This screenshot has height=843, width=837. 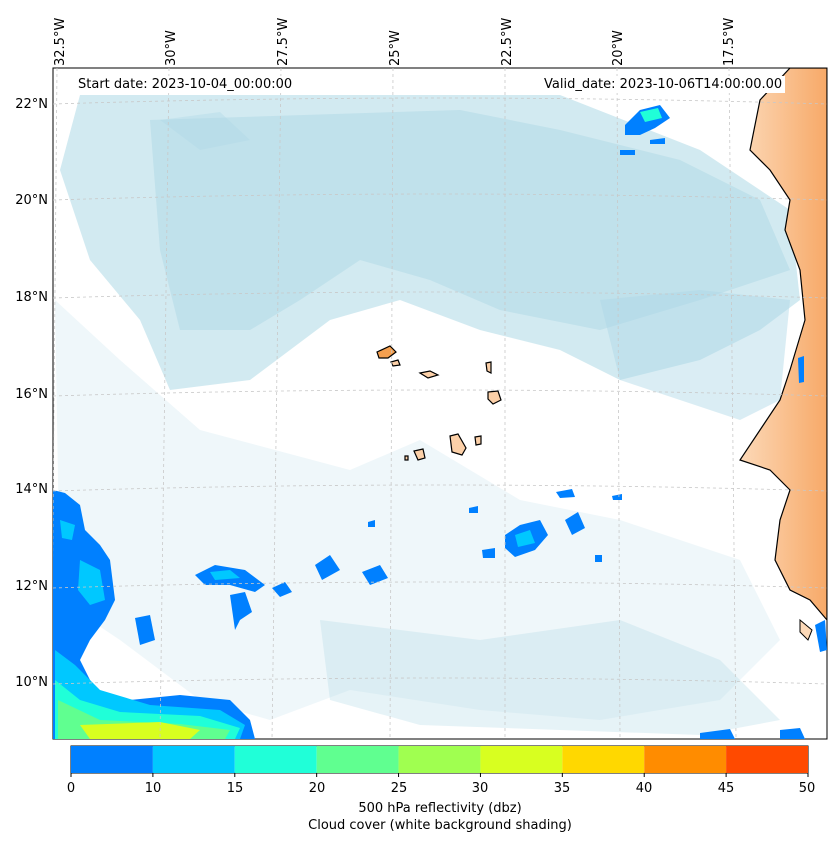 I want to click on lat-label: 20°N, so click(x=31, y=200).